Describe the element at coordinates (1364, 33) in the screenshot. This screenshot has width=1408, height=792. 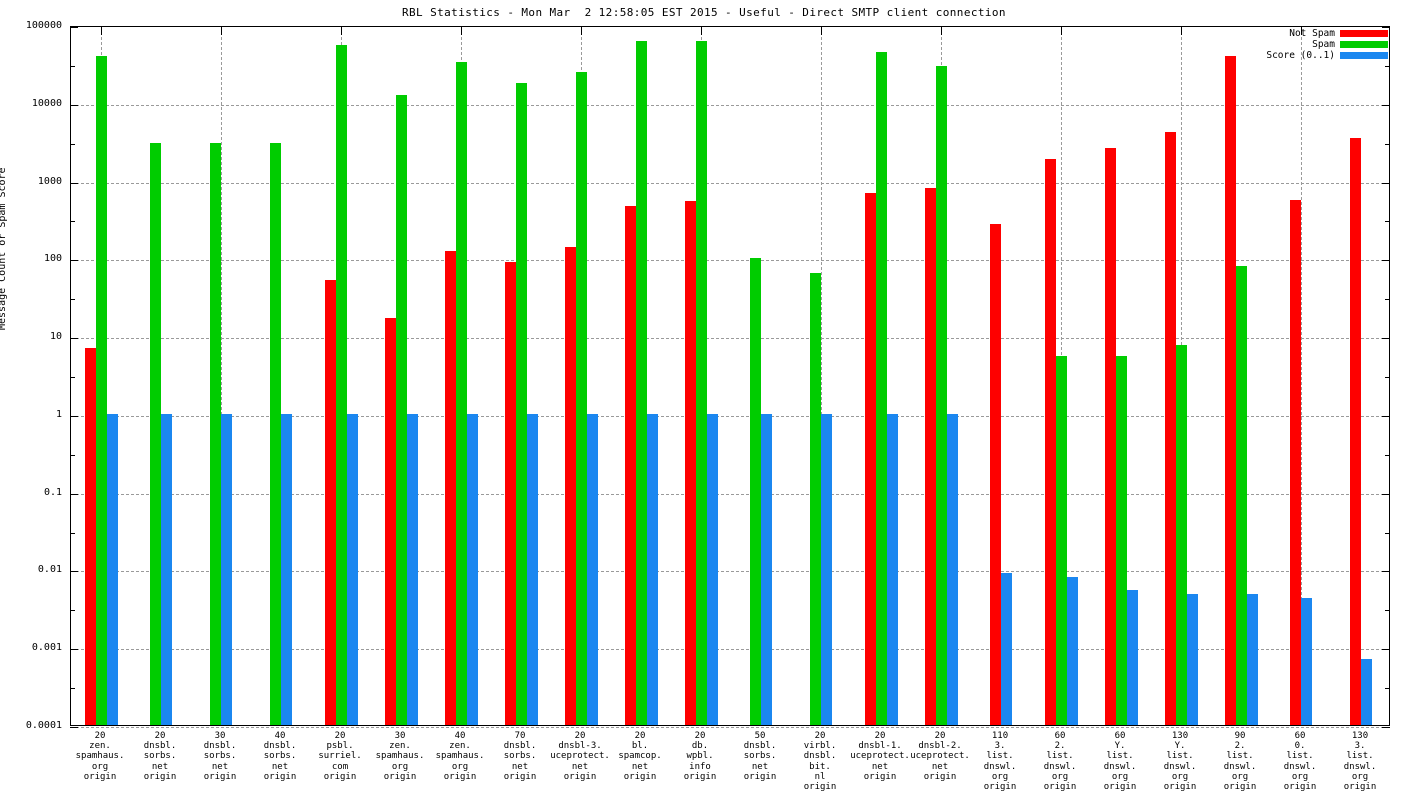
I see `legend-swatch-not-spam` at that location.